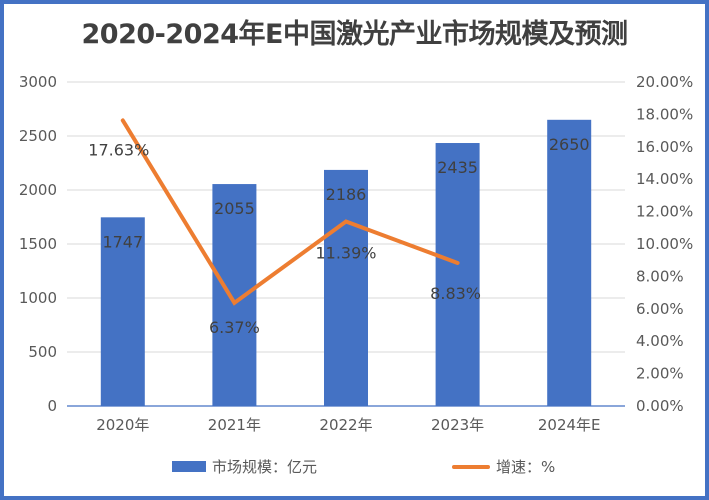 The width and height of the screenshot is (709, 500). I want to click on x-axis-tick: 2023年, so click(457, 425).